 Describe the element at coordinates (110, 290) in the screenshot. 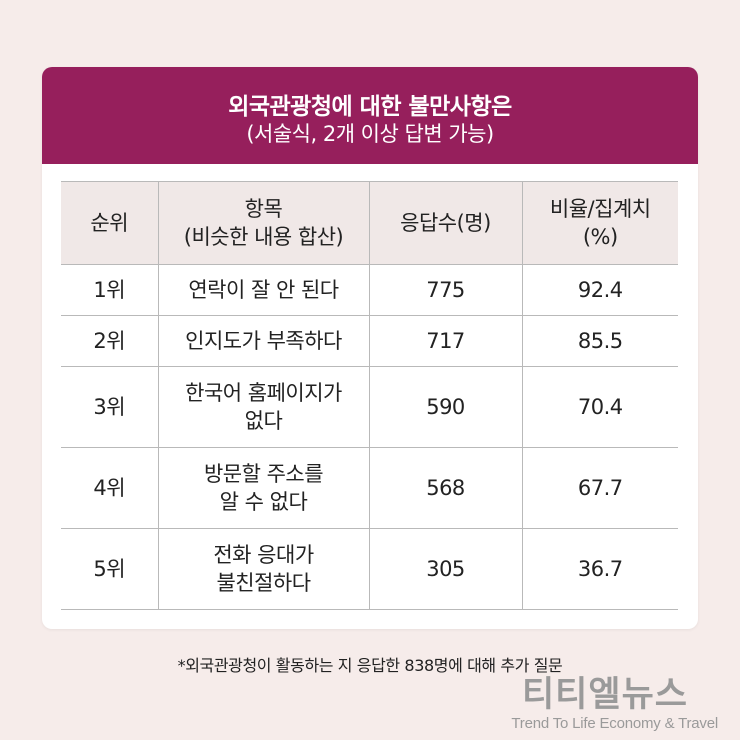

I see `rank-cell: 1위` at that location.